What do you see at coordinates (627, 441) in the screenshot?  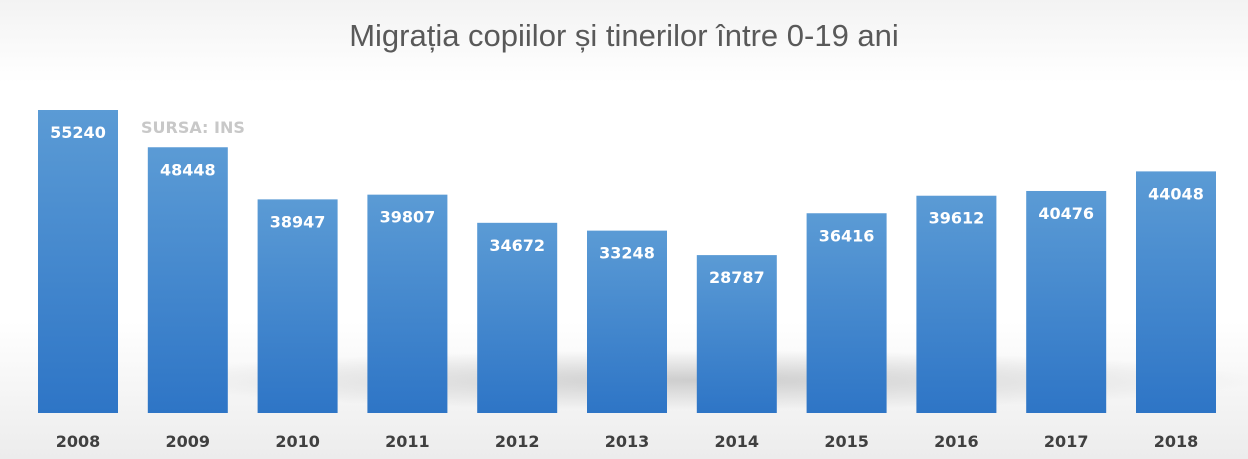 I see `x-tick-label-2013: 2013` at bounding box center [627, 441].